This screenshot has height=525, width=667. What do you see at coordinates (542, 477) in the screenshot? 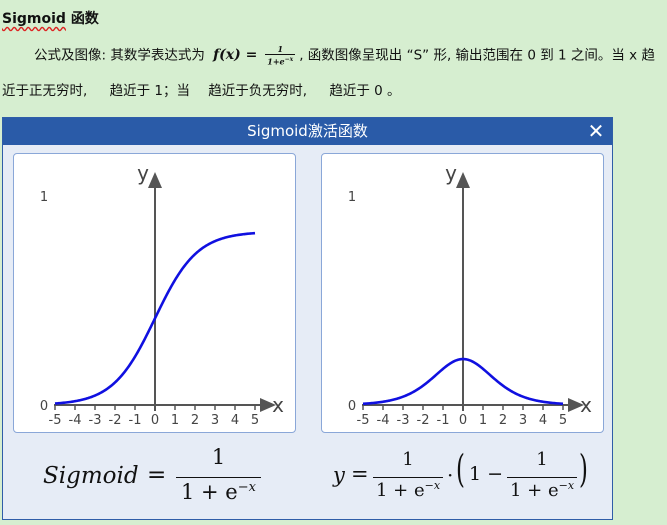
I see `eq-right-fraction-bar2` at bounding box center [542, 477].